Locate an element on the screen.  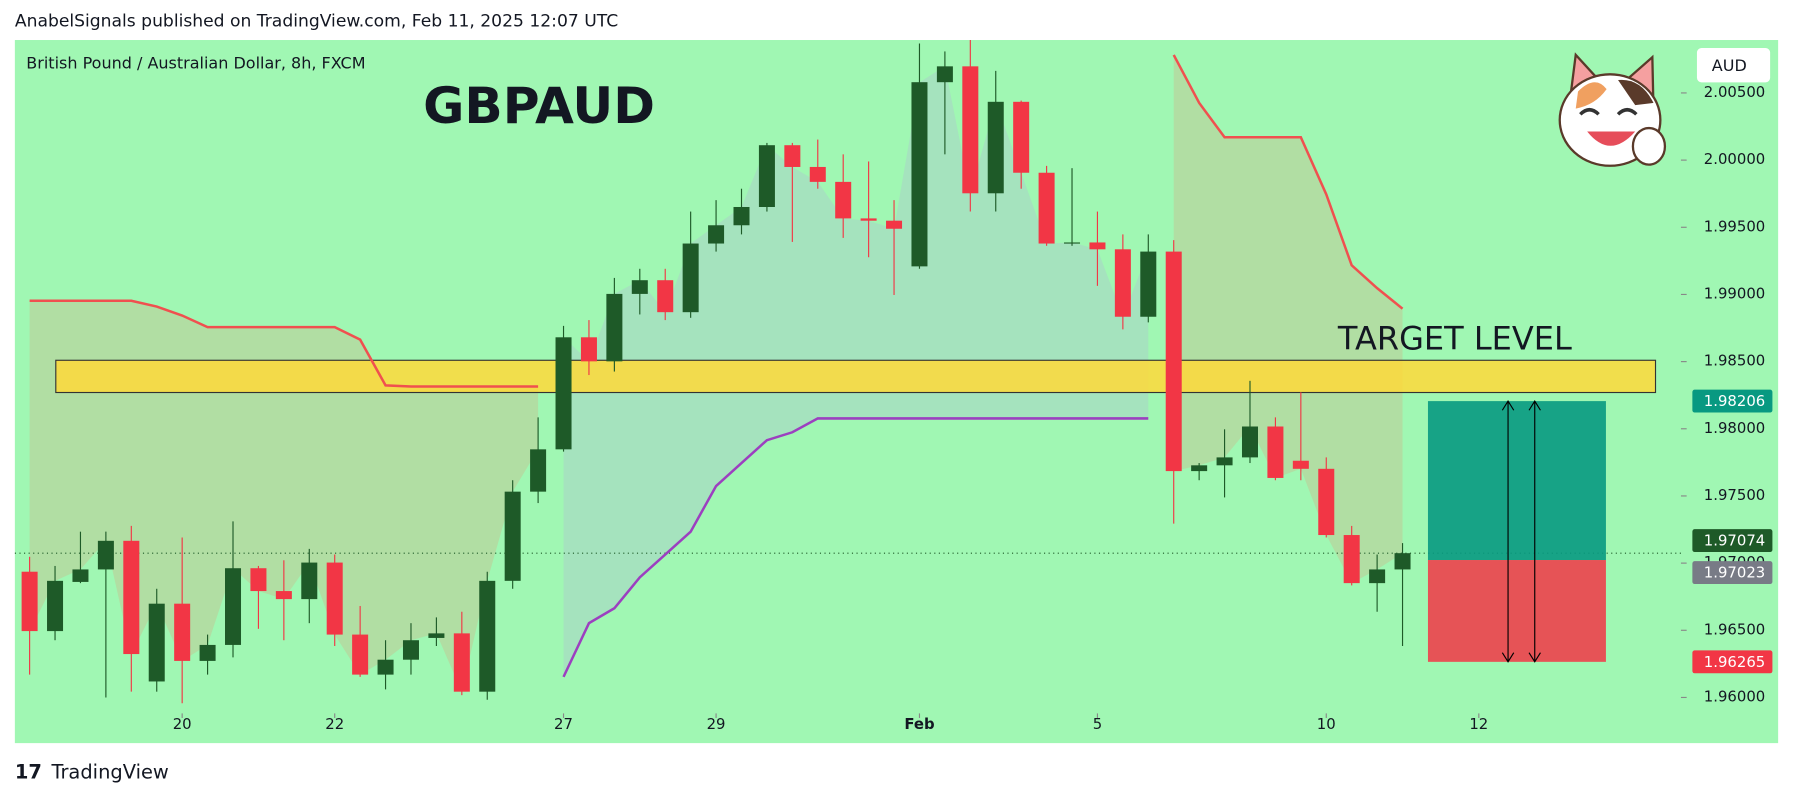
y-tick-label: 1.96500 is located at coordinates (1734, 629).